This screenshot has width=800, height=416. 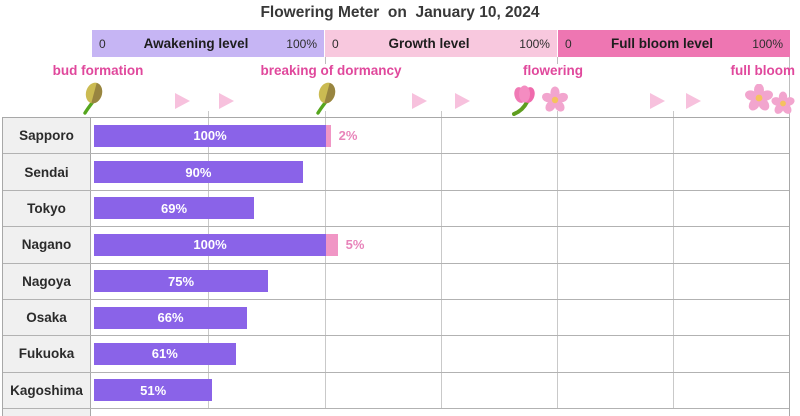 I want to click on city-label: Osaka, so click(x=47, y=317).